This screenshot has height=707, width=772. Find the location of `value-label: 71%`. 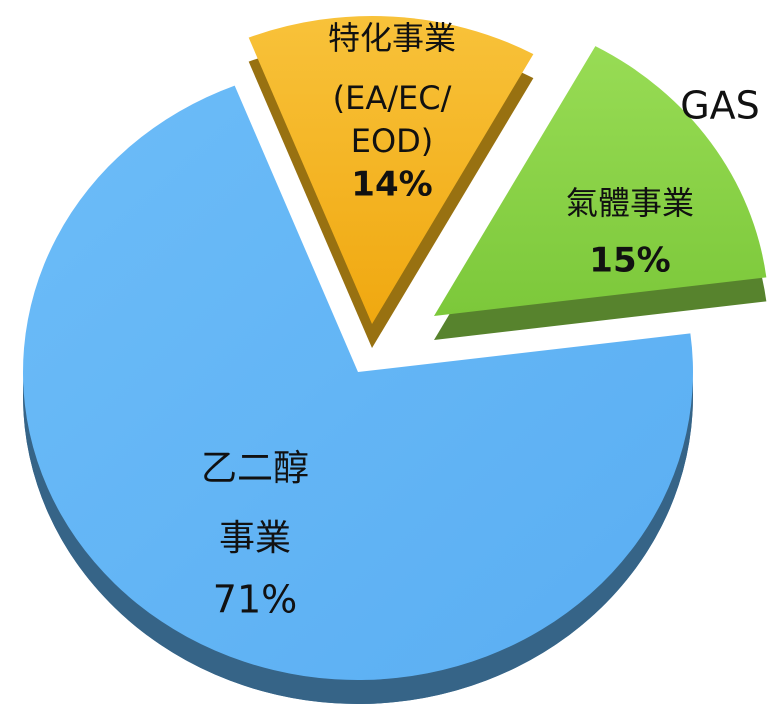

value-label: 71% is located at coordinates (255, 600).